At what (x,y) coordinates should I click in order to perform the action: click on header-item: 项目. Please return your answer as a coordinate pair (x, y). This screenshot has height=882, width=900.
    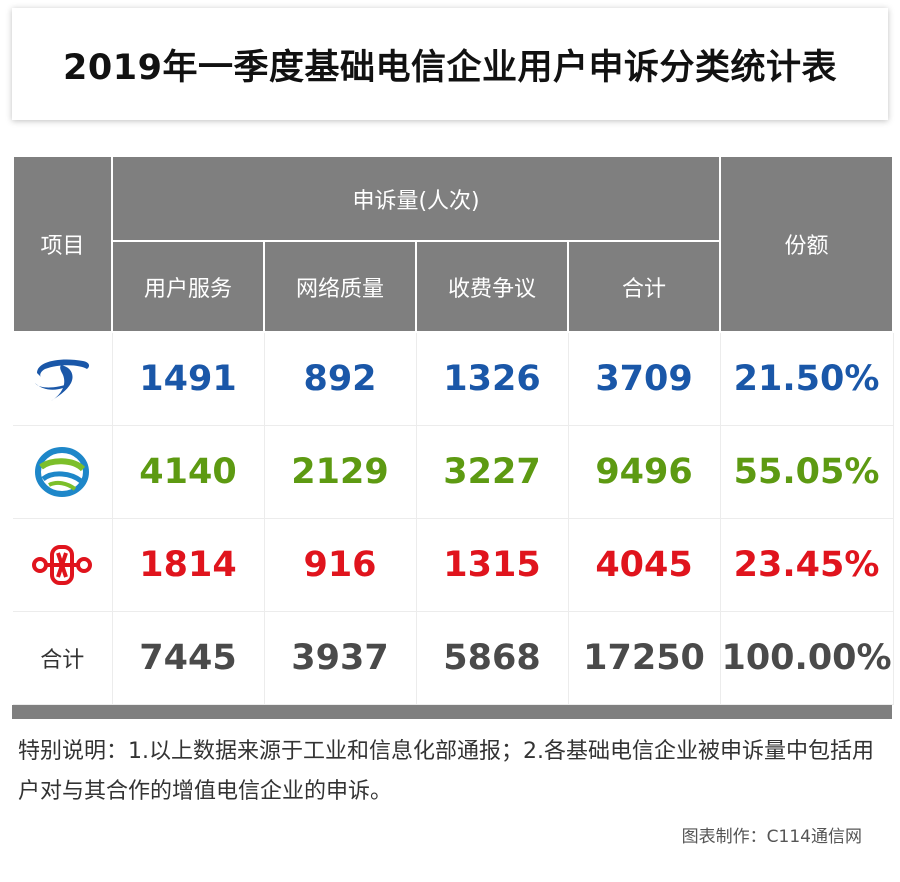
    Looking at the image, I should click on (62, 244).